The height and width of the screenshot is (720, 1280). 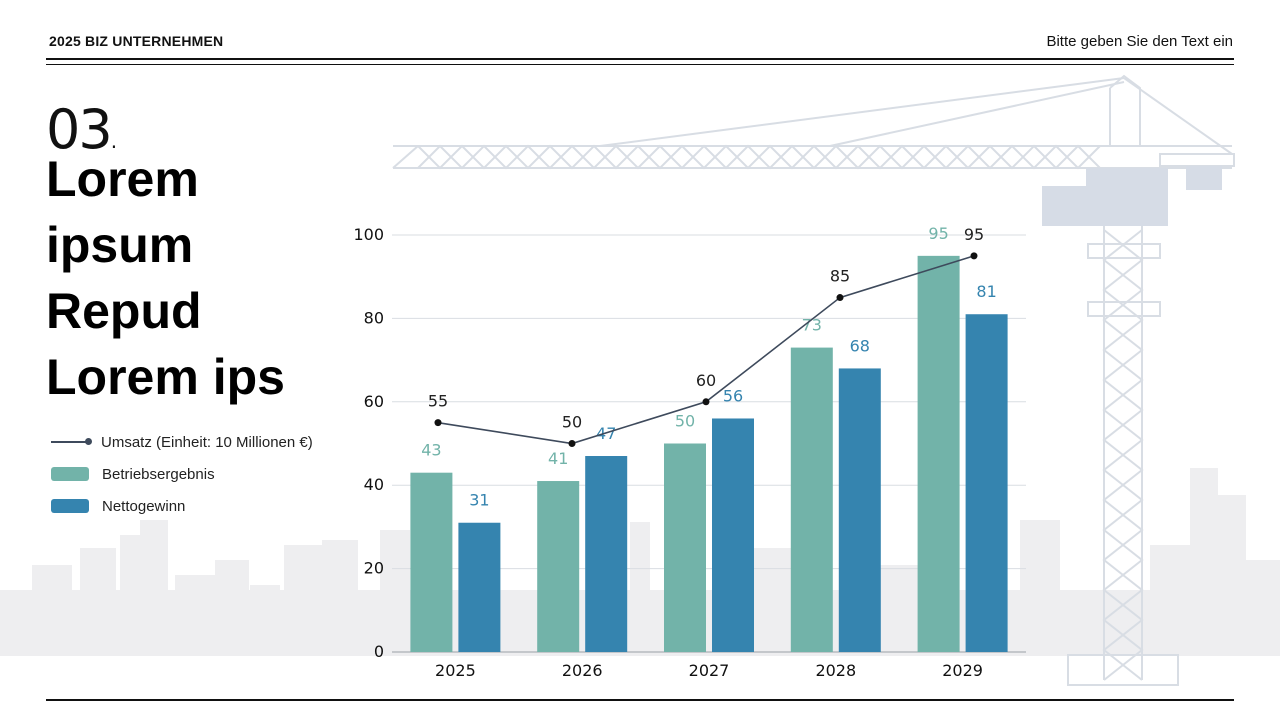 What do you see at coordinates (706, 380) in the screenshot?
I see `line-data-label: 60` at bounding box center [706, 380].